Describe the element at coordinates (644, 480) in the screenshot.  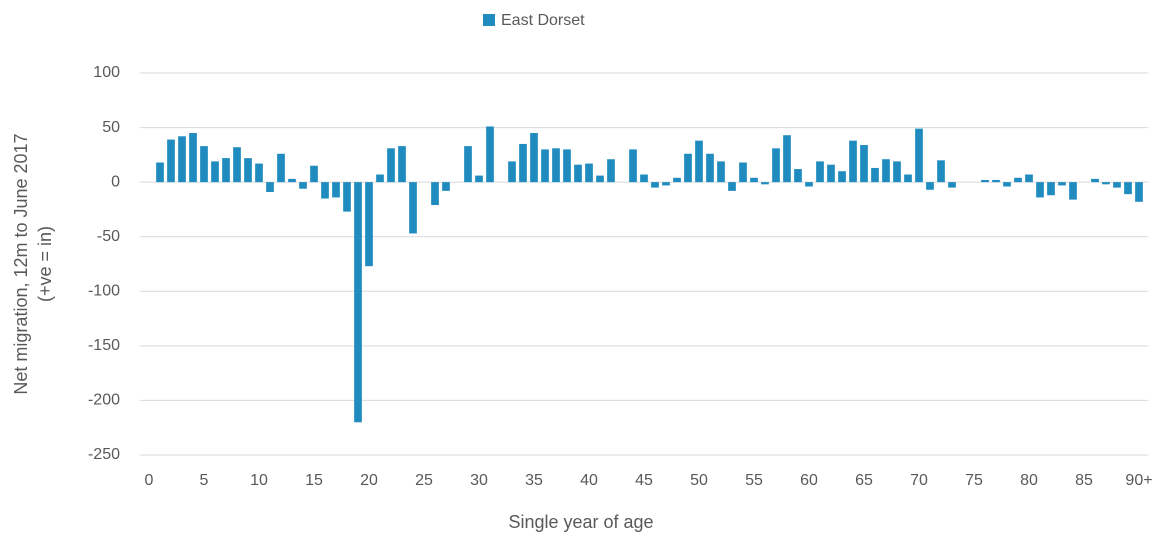
I see `x-tick-label: 45` at that location.